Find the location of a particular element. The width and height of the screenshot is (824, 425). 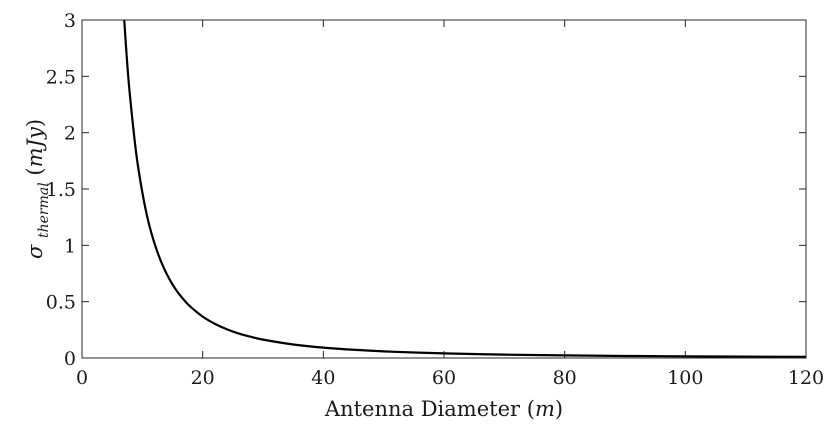

y-axis-label: σ thermal (mJy) is located at coordinates (38, 189).